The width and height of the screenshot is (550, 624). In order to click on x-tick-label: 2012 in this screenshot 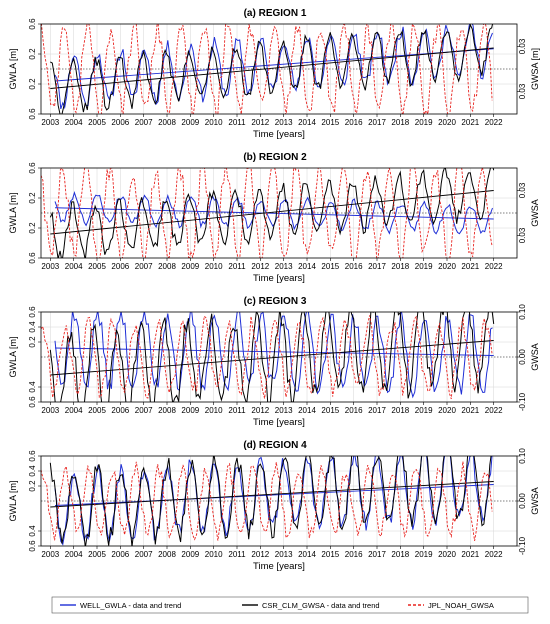, I will do `click(260, 122)`.